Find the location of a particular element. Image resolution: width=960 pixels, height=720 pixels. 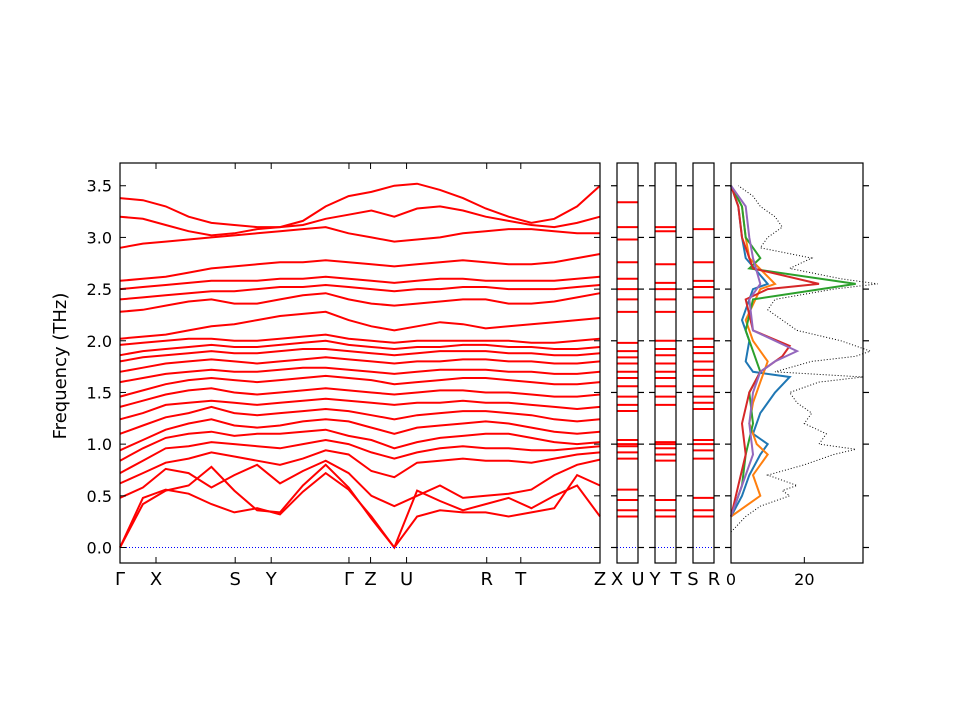

y-tick-label-0: 0.0 is located at coordinates (99, 547).